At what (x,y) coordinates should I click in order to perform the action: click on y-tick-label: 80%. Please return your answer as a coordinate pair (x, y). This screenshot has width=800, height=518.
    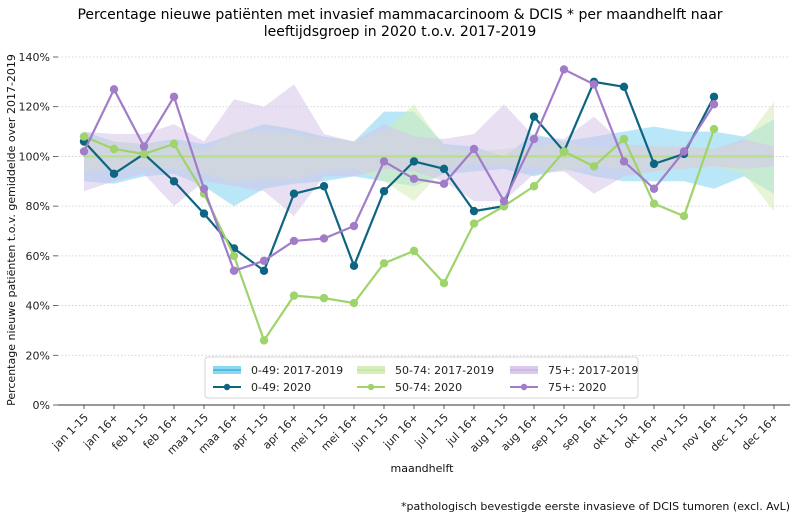
    Looking at the image, I should click on (38, 206).